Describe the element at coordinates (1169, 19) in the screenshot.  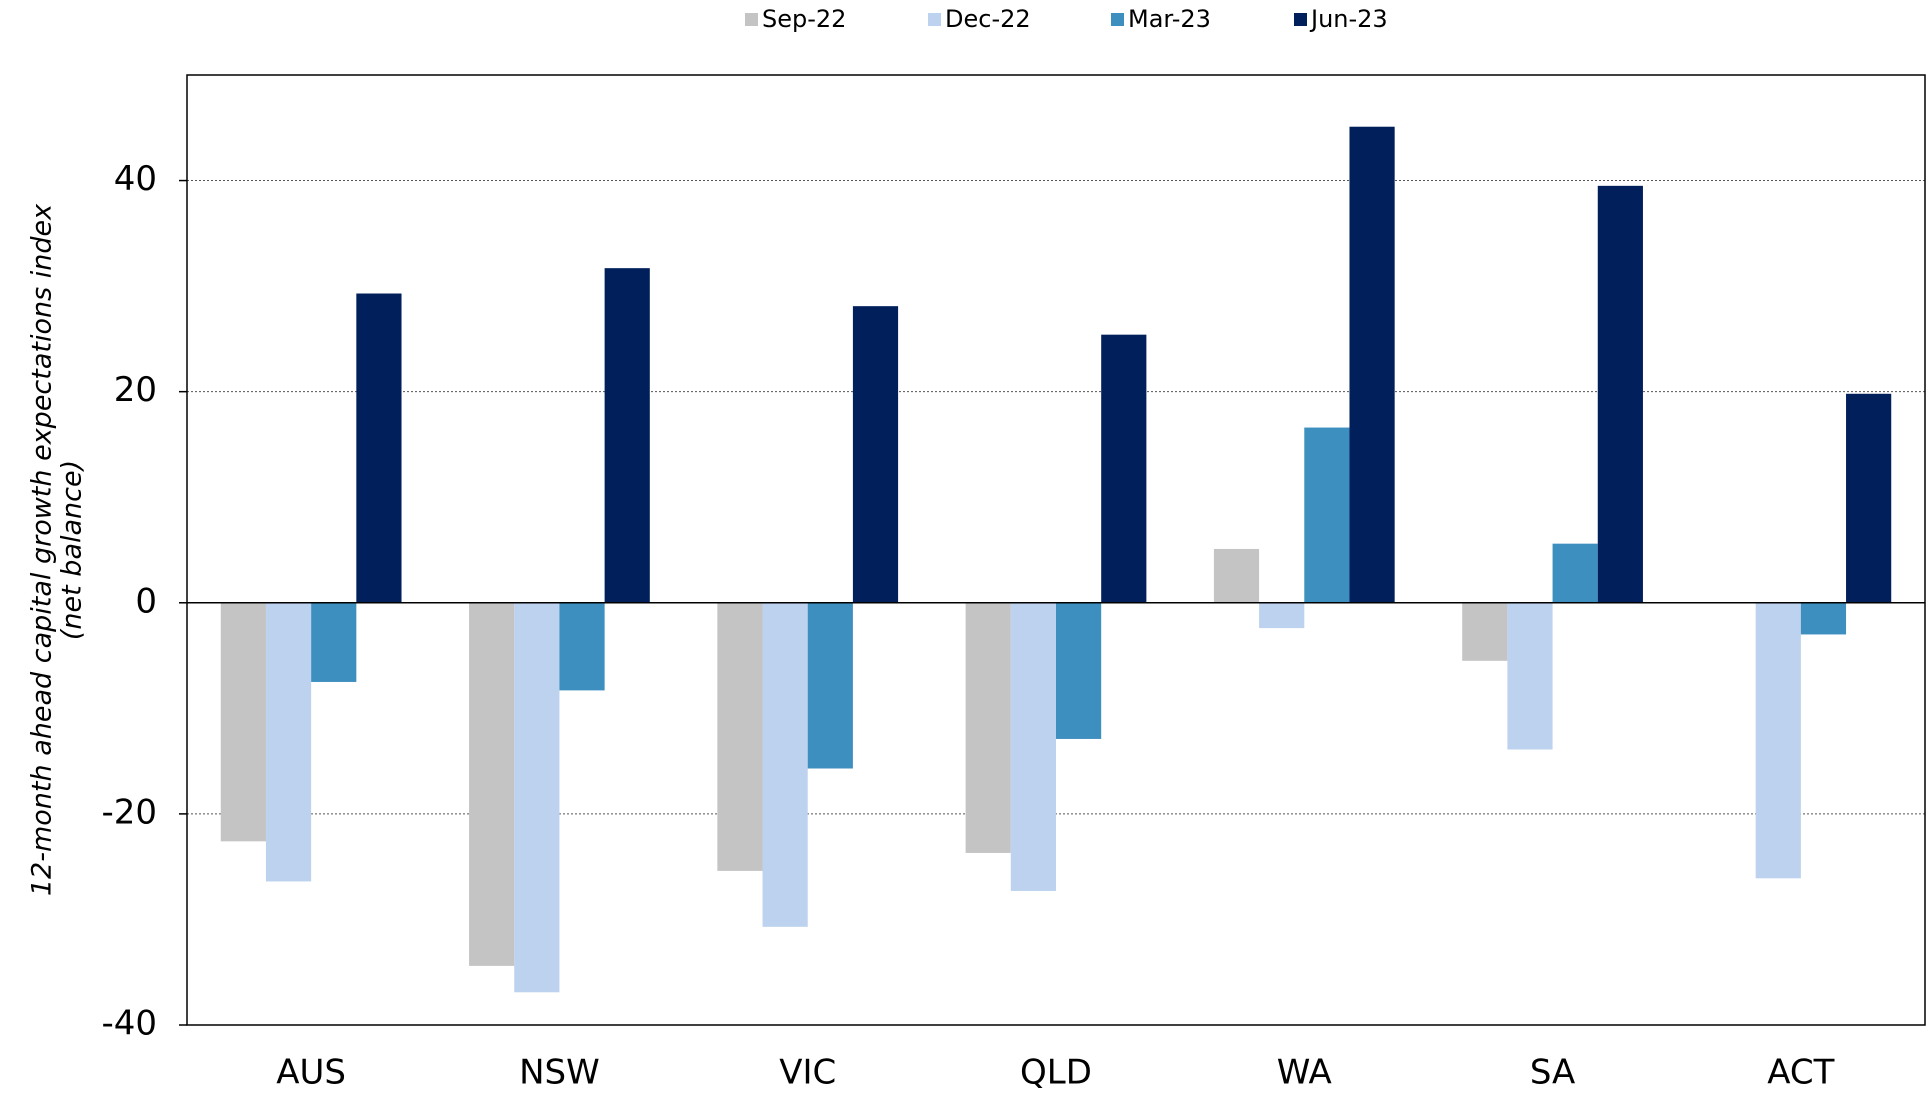
I see `legend-label: Mar-23` at that location.